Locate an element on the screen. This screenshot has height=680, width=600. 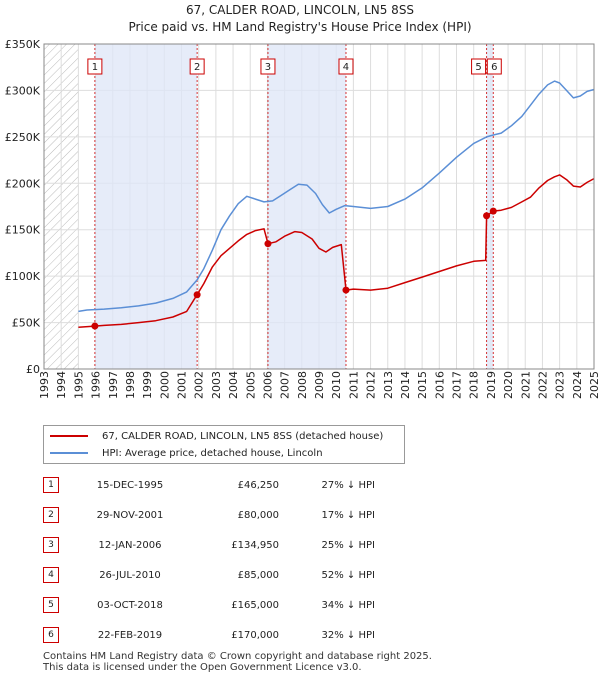
transaction-hpi-diff: 34% ↓ HPI is located at coordinates (348, 605).